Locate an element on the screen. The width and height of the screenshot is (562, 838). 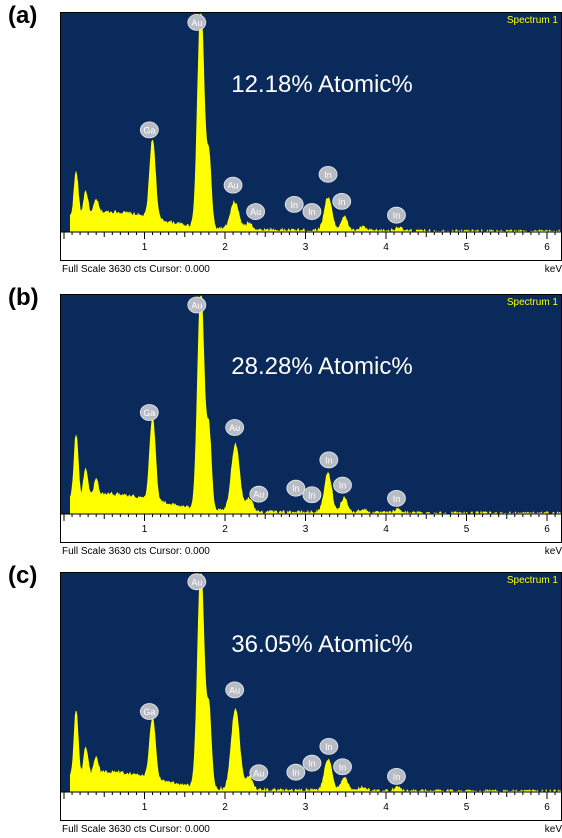
panel-label: (c) is located at coordinates (23, 575).